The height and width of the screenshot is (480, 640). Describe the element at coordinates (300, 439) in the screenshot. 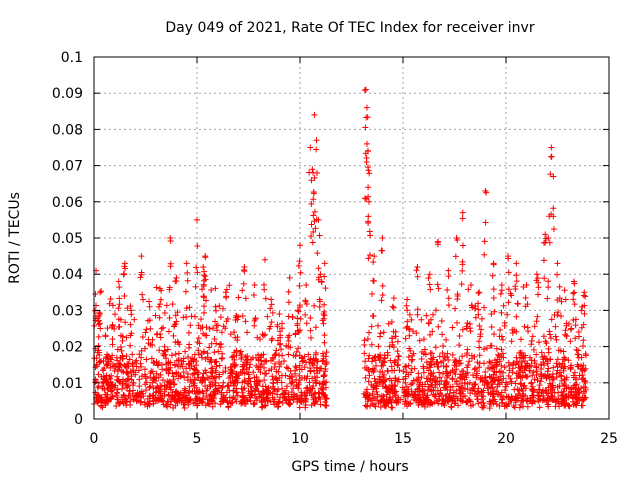

I see `x-tick-label: 10` at that location.